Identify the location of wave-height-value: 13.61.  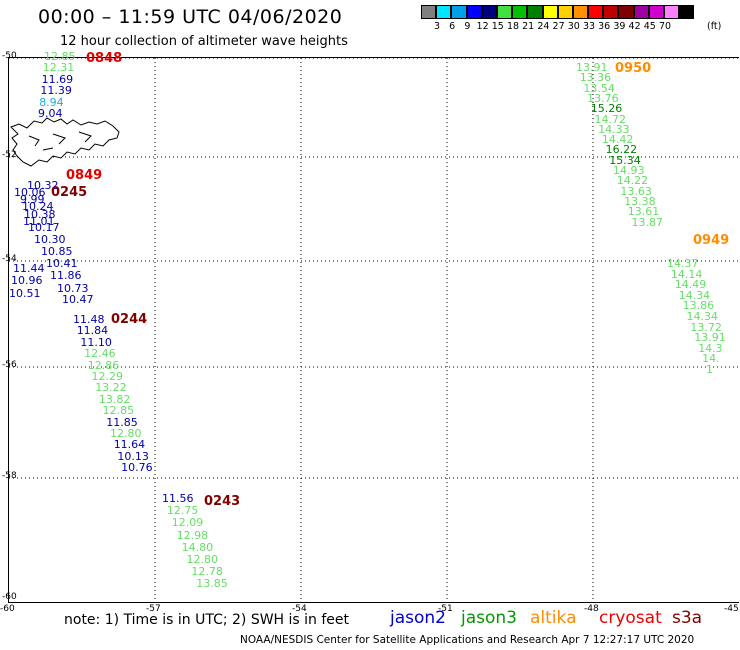
(643, 212).